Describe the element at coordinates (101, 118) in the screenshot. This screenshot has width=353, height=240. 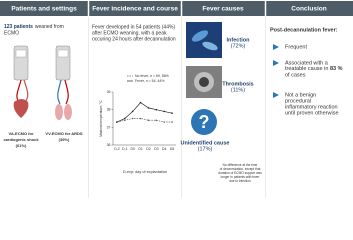
I see `y-axis-label: Maximal temperature, °C` at that location.